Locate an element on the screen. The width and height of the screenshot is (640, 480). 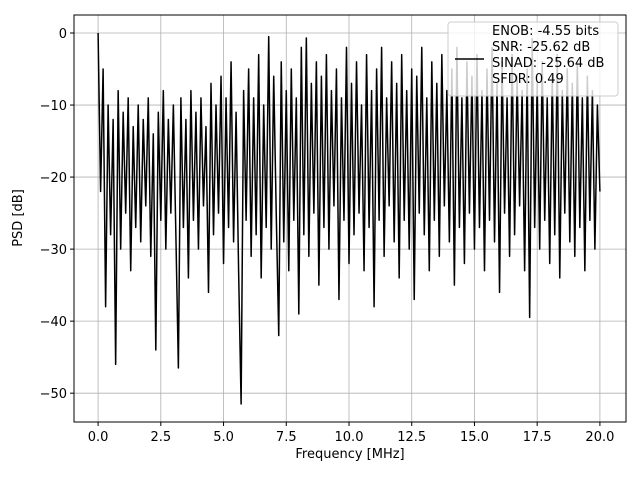
y-tick-label: 0 is located at coordinates (63, 34).